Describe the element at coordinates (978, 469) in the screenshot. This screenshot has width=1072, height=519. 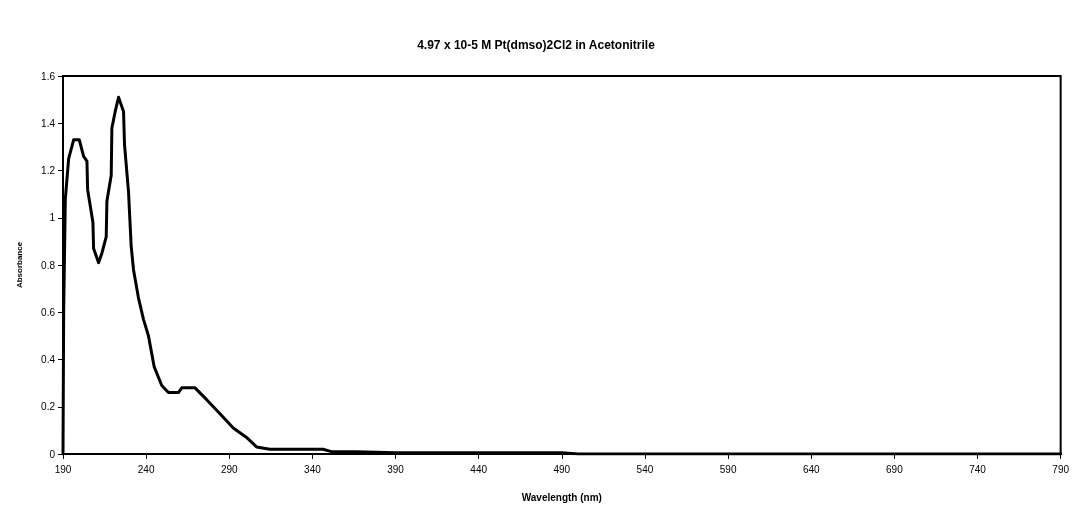
I see `x-tick-label: 740` at that location.